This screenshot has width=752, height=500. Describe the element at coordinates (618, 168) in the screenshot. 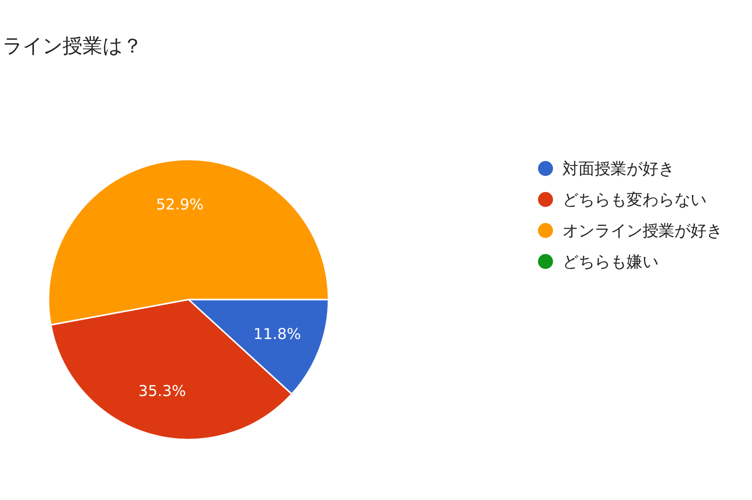

I see `legend-label: 対面授業が好き` at that location.